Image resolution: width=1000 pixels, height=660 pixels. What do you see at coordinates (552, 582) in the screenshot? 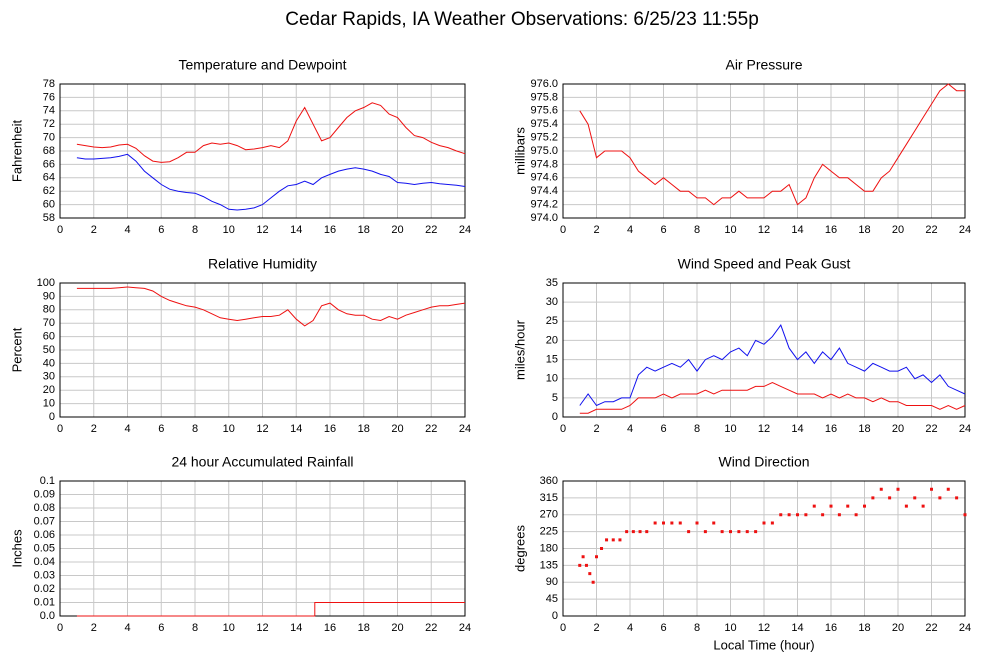
I see `y-tick-label: 90` at bounding box center [552, 582].